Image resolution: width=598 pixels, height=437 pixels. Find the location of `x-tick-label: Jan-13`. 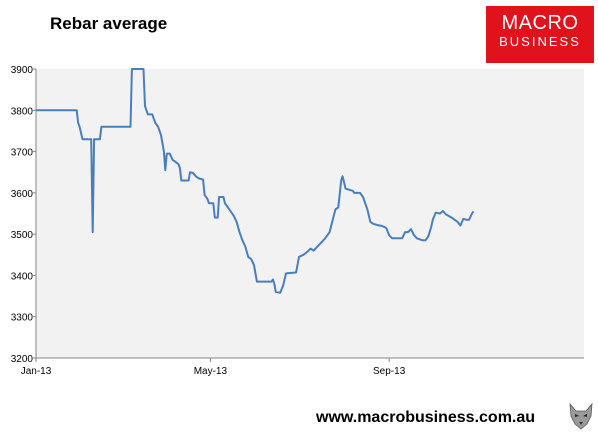

x-tick-label: Jan-13 is located at coordinates (36, 371).